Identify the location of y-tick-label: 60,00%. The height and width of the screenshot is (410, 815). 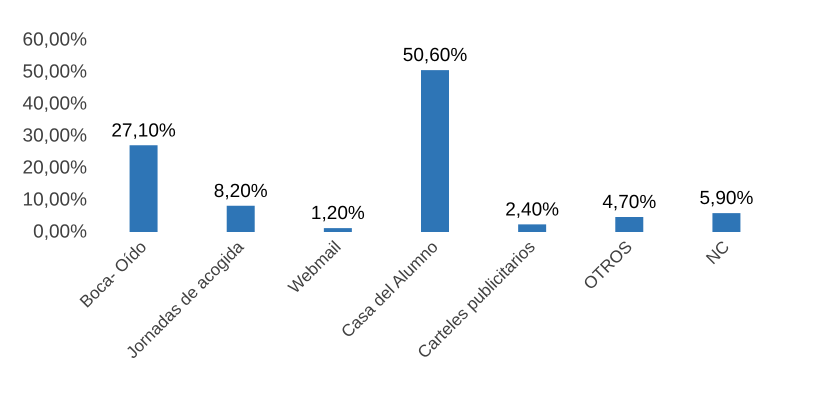
(55, 40).